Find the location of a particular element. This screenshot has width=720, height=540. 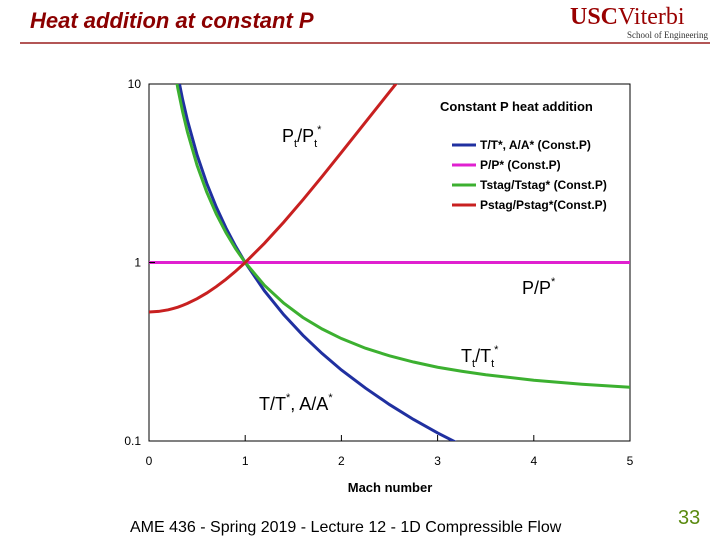

annotation-part: P is located at coordinates (288, 136).